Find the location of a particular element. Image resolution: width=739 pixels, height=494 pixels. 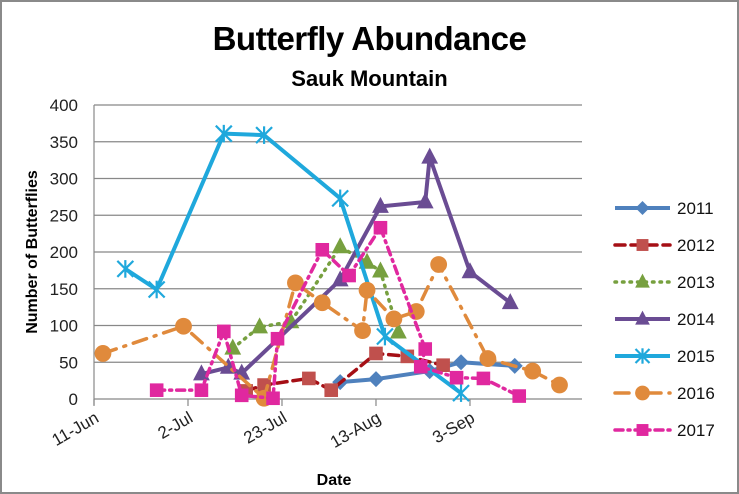

y-tick-label: 200 is located at coordinates (64, 252).